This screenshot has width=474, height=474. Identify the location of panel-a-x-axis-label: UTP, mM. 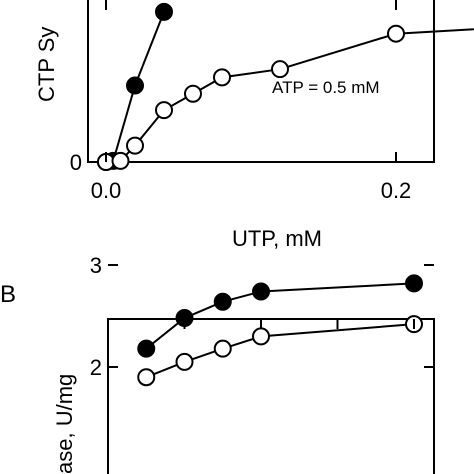
(277, 238).